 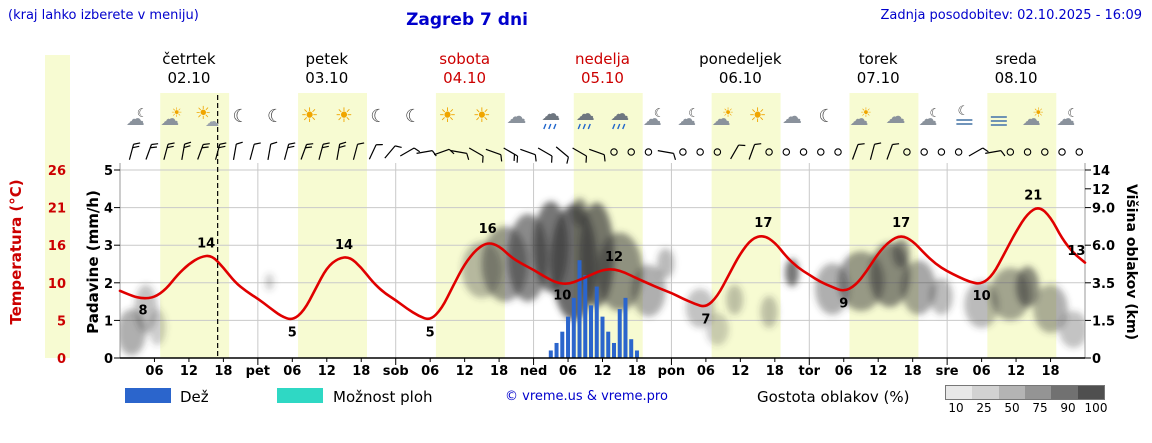 What do you see at coordinates (562, 296) in the screenshot?
I see `temp-label: 10` at bounding box center [562, 296].